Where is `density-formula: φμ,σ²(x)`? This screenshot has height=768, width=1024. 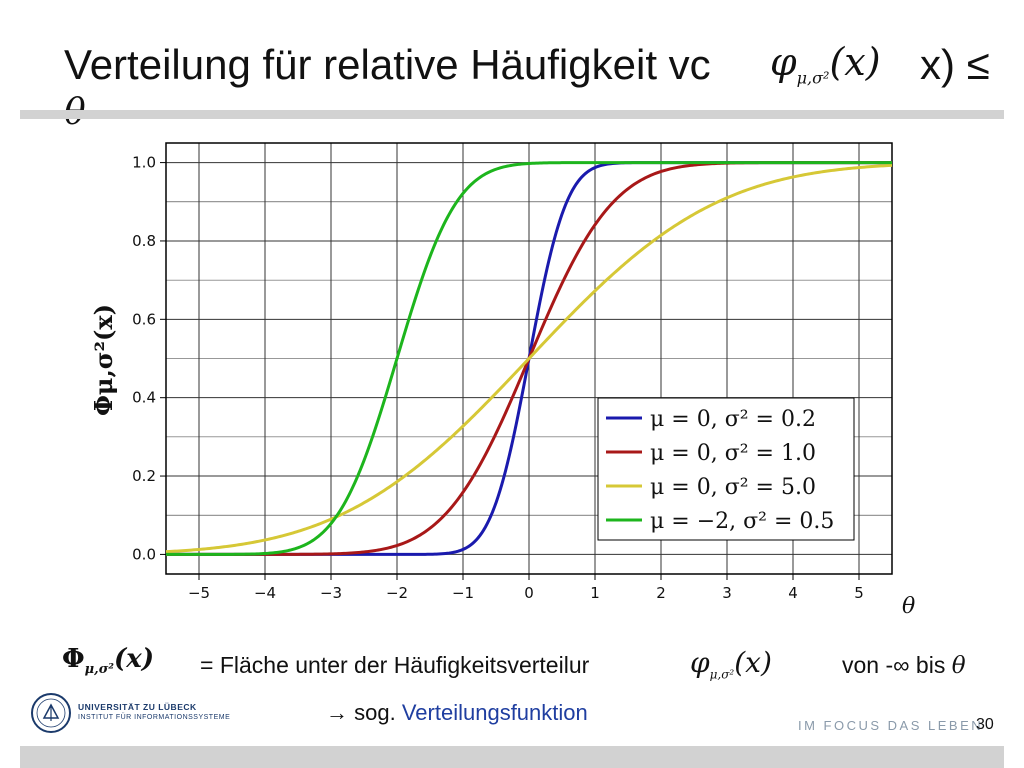
density-formula: φμ,σ²(x) is located at coordinates (731, 664).